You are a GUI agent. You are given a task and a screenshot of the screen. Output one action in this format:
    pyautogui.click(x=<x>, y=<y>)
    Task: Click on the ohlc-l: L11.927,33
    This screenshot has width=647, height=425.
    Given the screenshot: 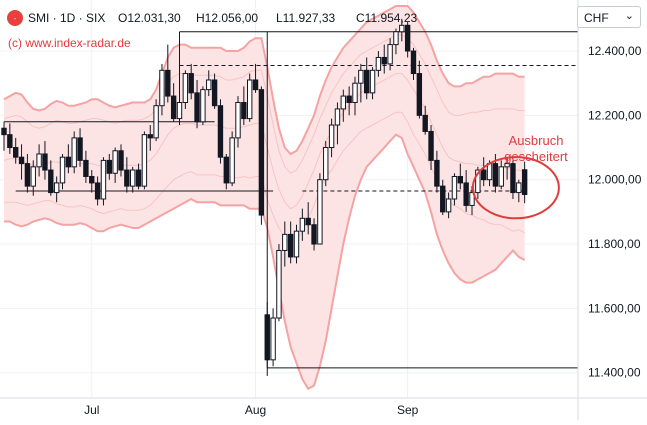 What is the action you would take?
    pyautogui.click(x=305, y=18)
    